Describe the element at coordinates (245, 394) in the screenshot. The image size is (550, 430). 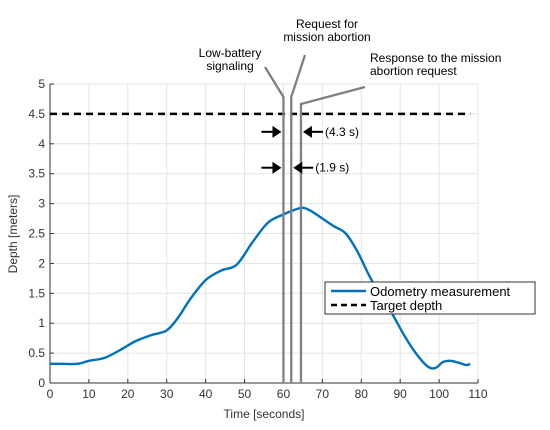
I see `x-tick-label-5: 50` at that location.